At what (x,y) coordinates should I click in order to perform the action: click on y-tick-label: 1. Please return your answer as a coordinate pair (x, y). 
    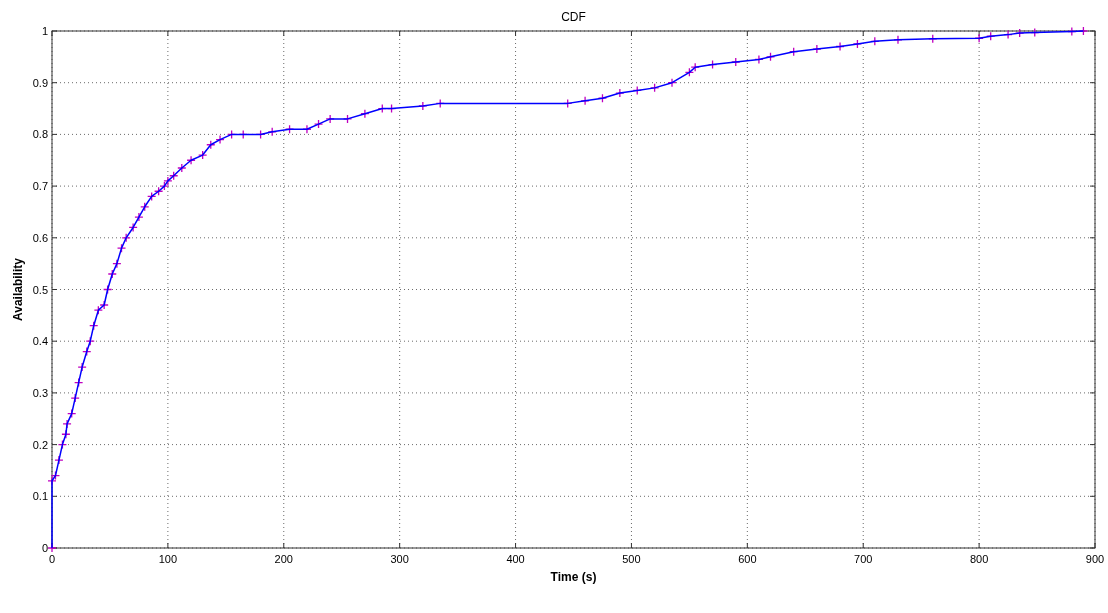
    Looking at the image, I should click on (44, 31).